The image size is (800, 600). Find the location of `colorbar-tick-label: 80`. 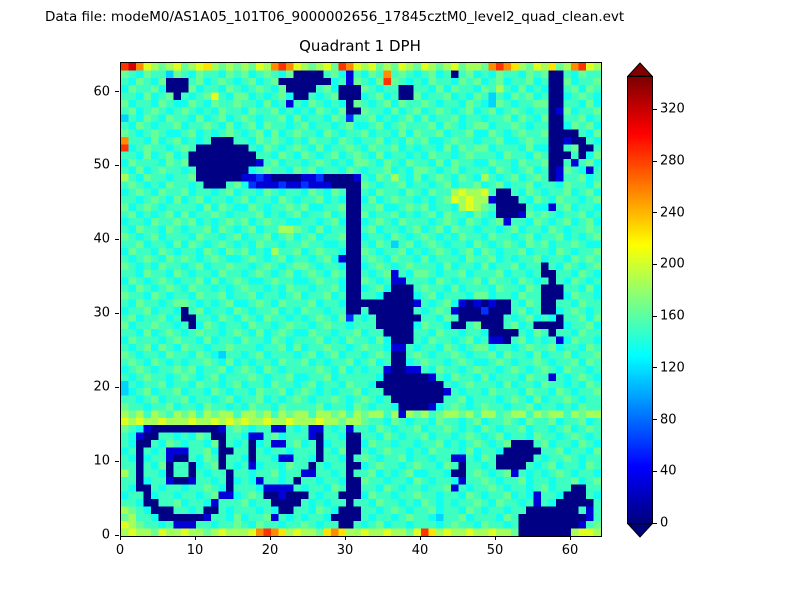

colorbar-tick-label: 80 is located at coordinates (668, 420).